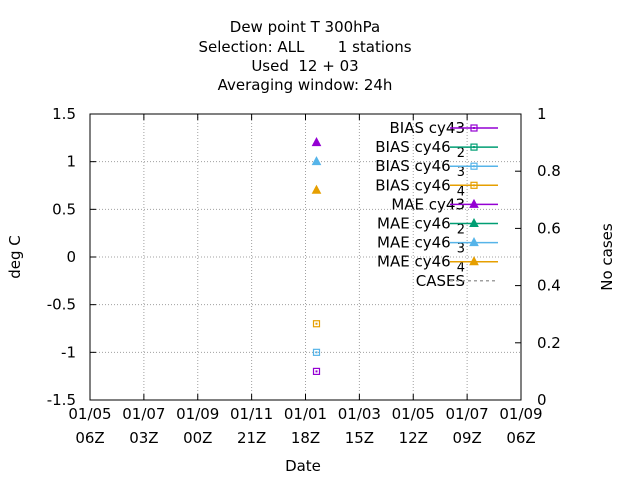 Image resolution: width=640 pixels, height=480 pixels. Describe the element at coordinates (251, 438) in the screenshot. I see `x-tick-label-time: 21Z` at that location.